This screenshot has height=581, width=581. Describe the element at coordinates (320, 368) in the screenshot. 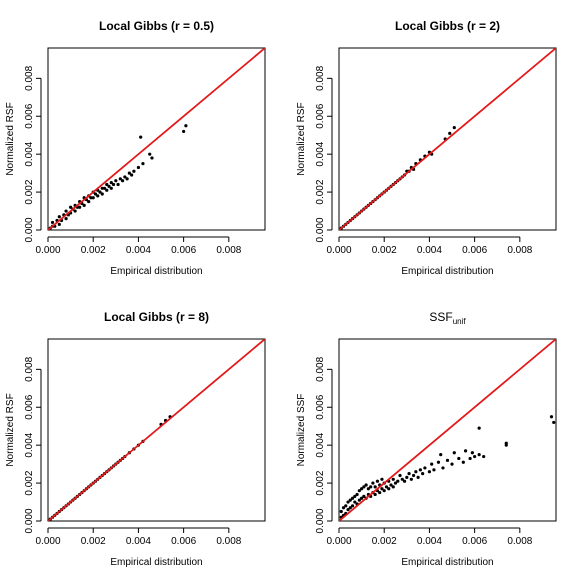

I see `y-tick-label: 0.008` at that location.